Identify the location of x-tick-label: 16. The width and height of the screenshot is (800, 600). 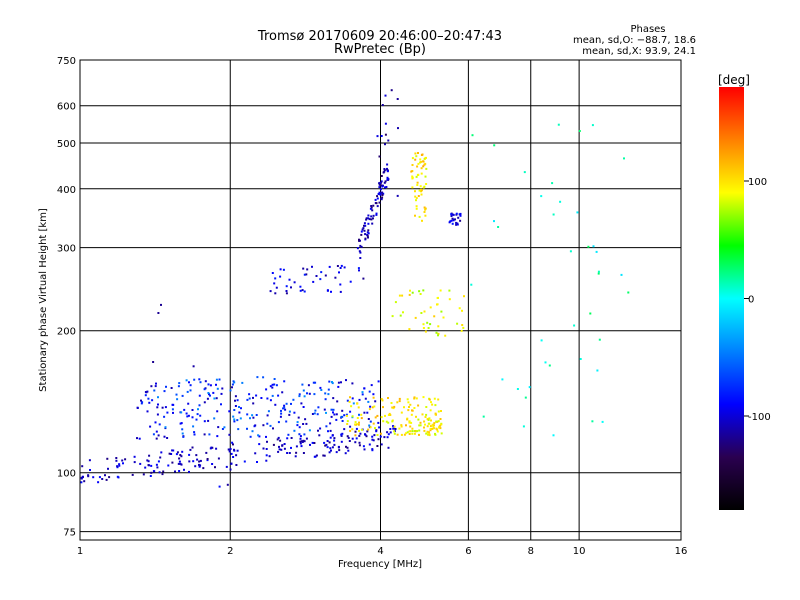
(681, 551).